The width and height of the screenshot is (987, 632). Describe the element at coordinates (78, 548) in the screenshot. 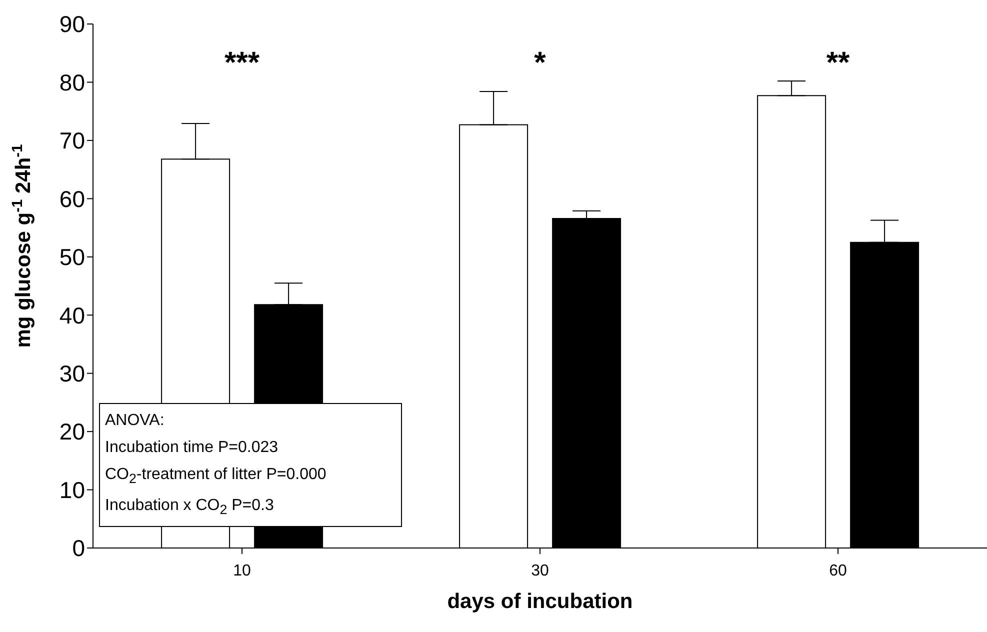

I see `y-tick-label: 0` at that location.